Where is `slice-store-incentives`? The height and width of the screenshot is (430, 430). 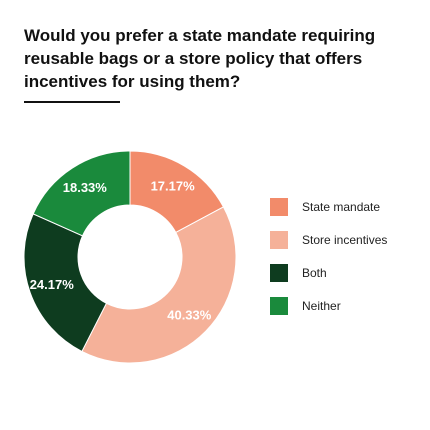 slice-store-incentives is located at coordinates (159, 285).